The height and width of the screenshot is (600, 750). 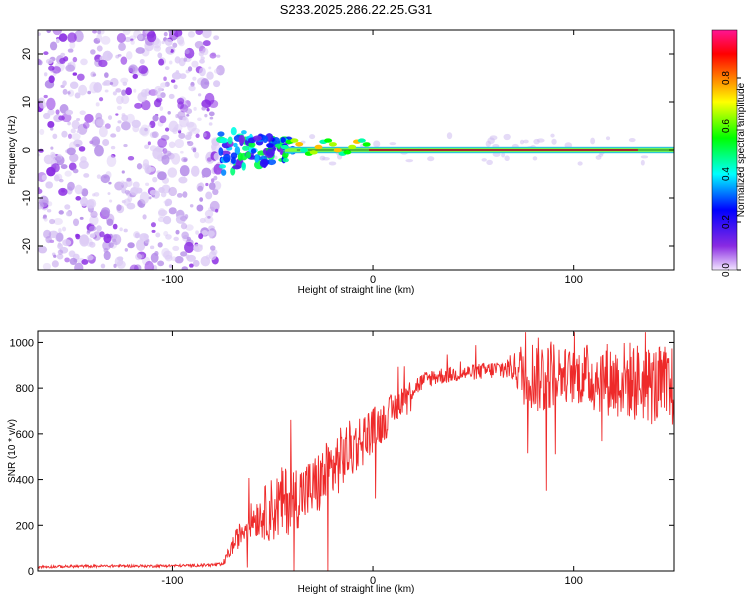 I want to click on snr-ylabel: SNR (10 * v/v), so click(x=12, y=451).